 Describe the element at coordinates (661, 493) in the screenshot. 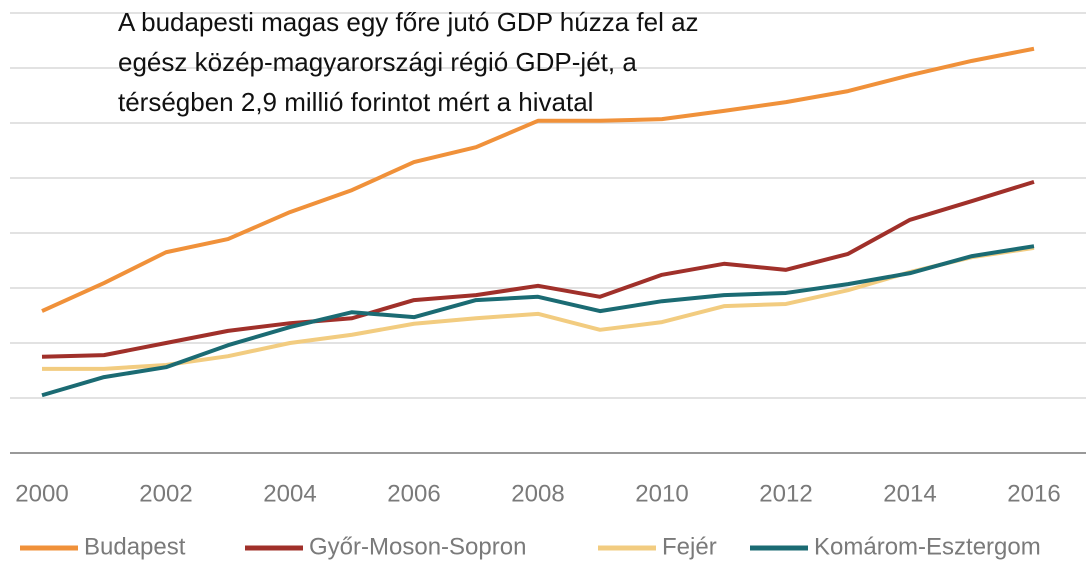

I see `x-tick-label: 2010` at that location.